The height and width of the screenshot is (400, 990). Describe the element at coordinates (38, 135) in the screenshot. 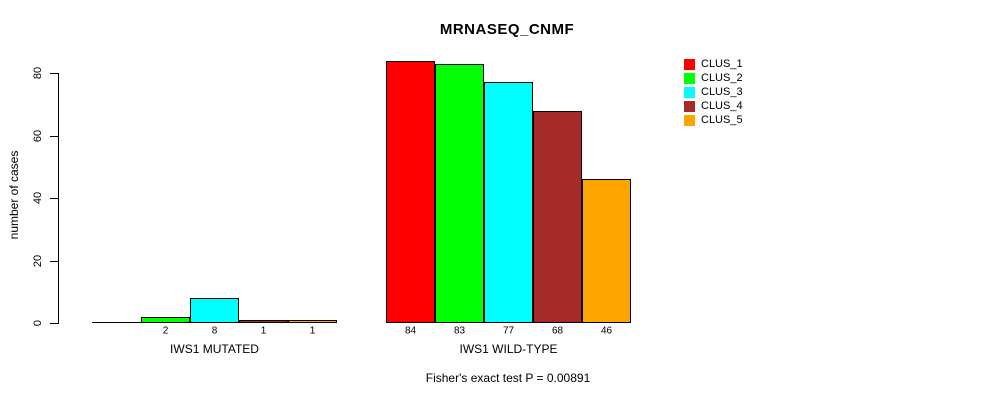

I see `y-tick-label: 60` at that location.